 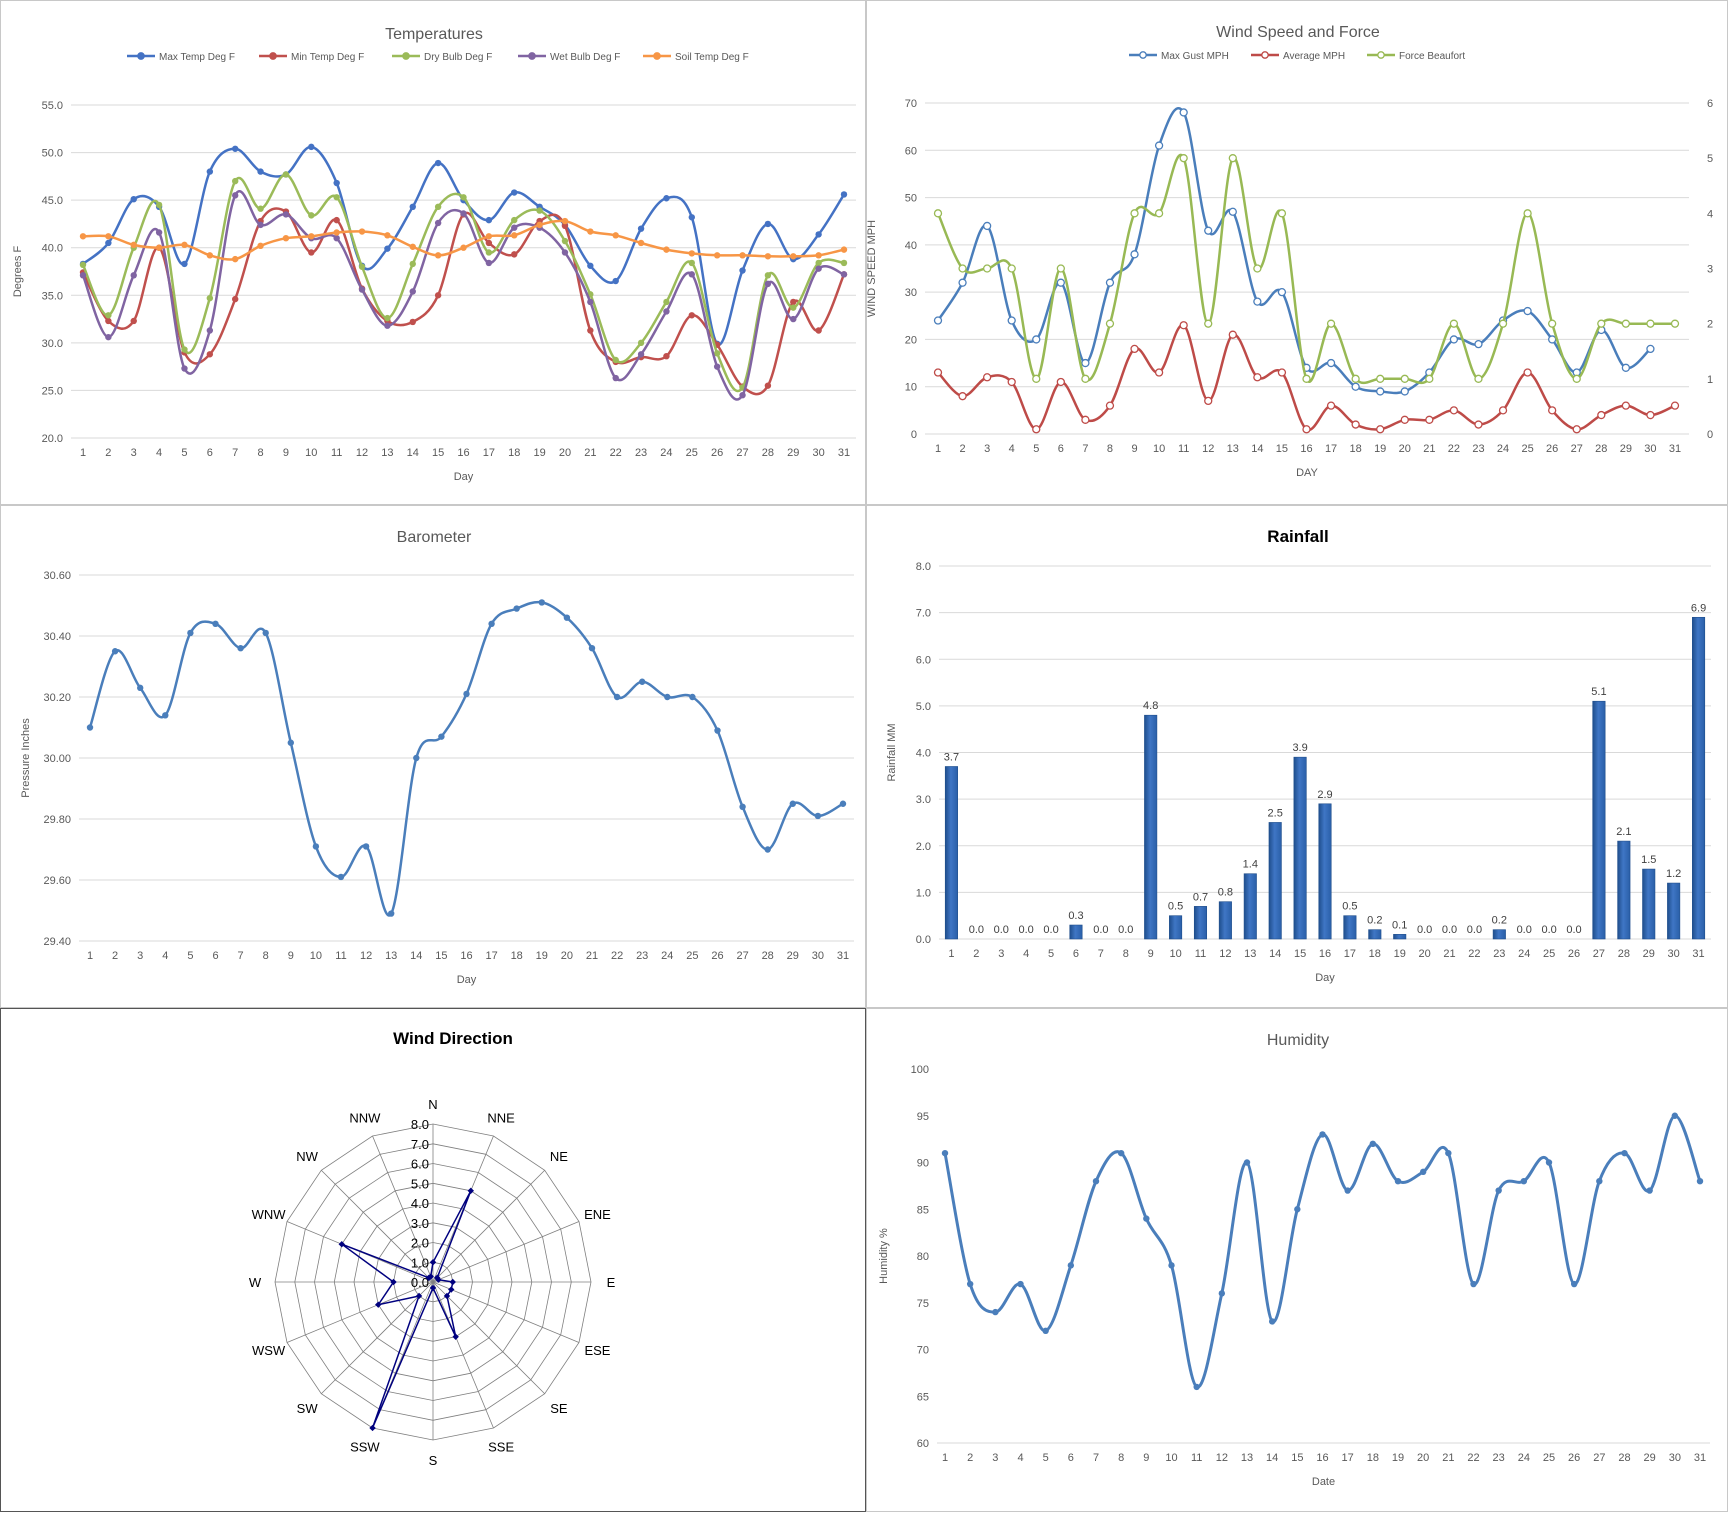 I want to click on x-tick-label: 31, so click(x=843, y=956).